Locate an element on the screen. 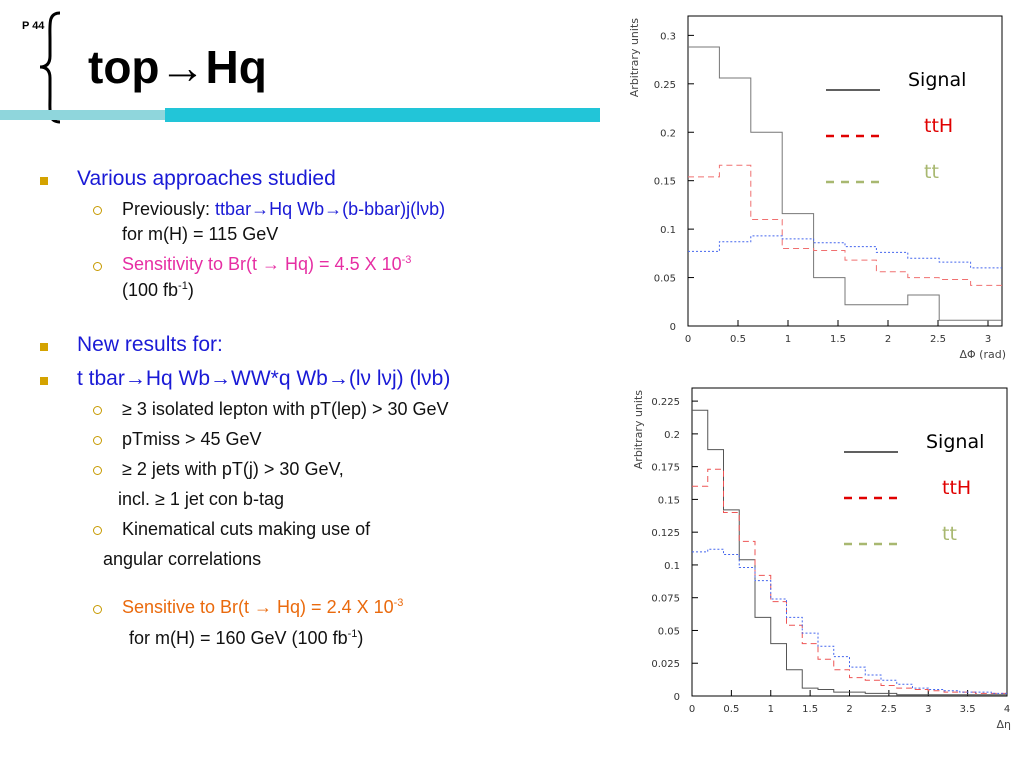 The height and width of the screenshot is (768, 1024). mass-new-exponent: -1 is located at coordinates (352, 634).